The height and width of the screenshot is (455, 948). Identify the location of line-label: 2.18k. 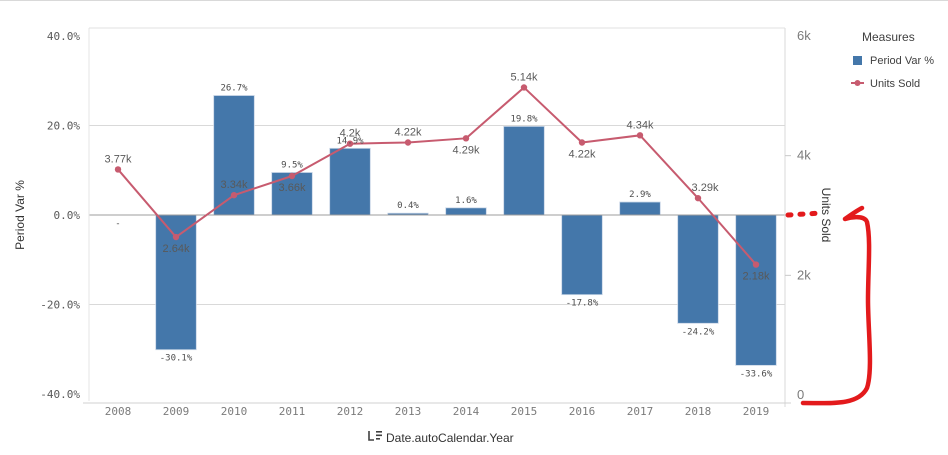
(756, 277).